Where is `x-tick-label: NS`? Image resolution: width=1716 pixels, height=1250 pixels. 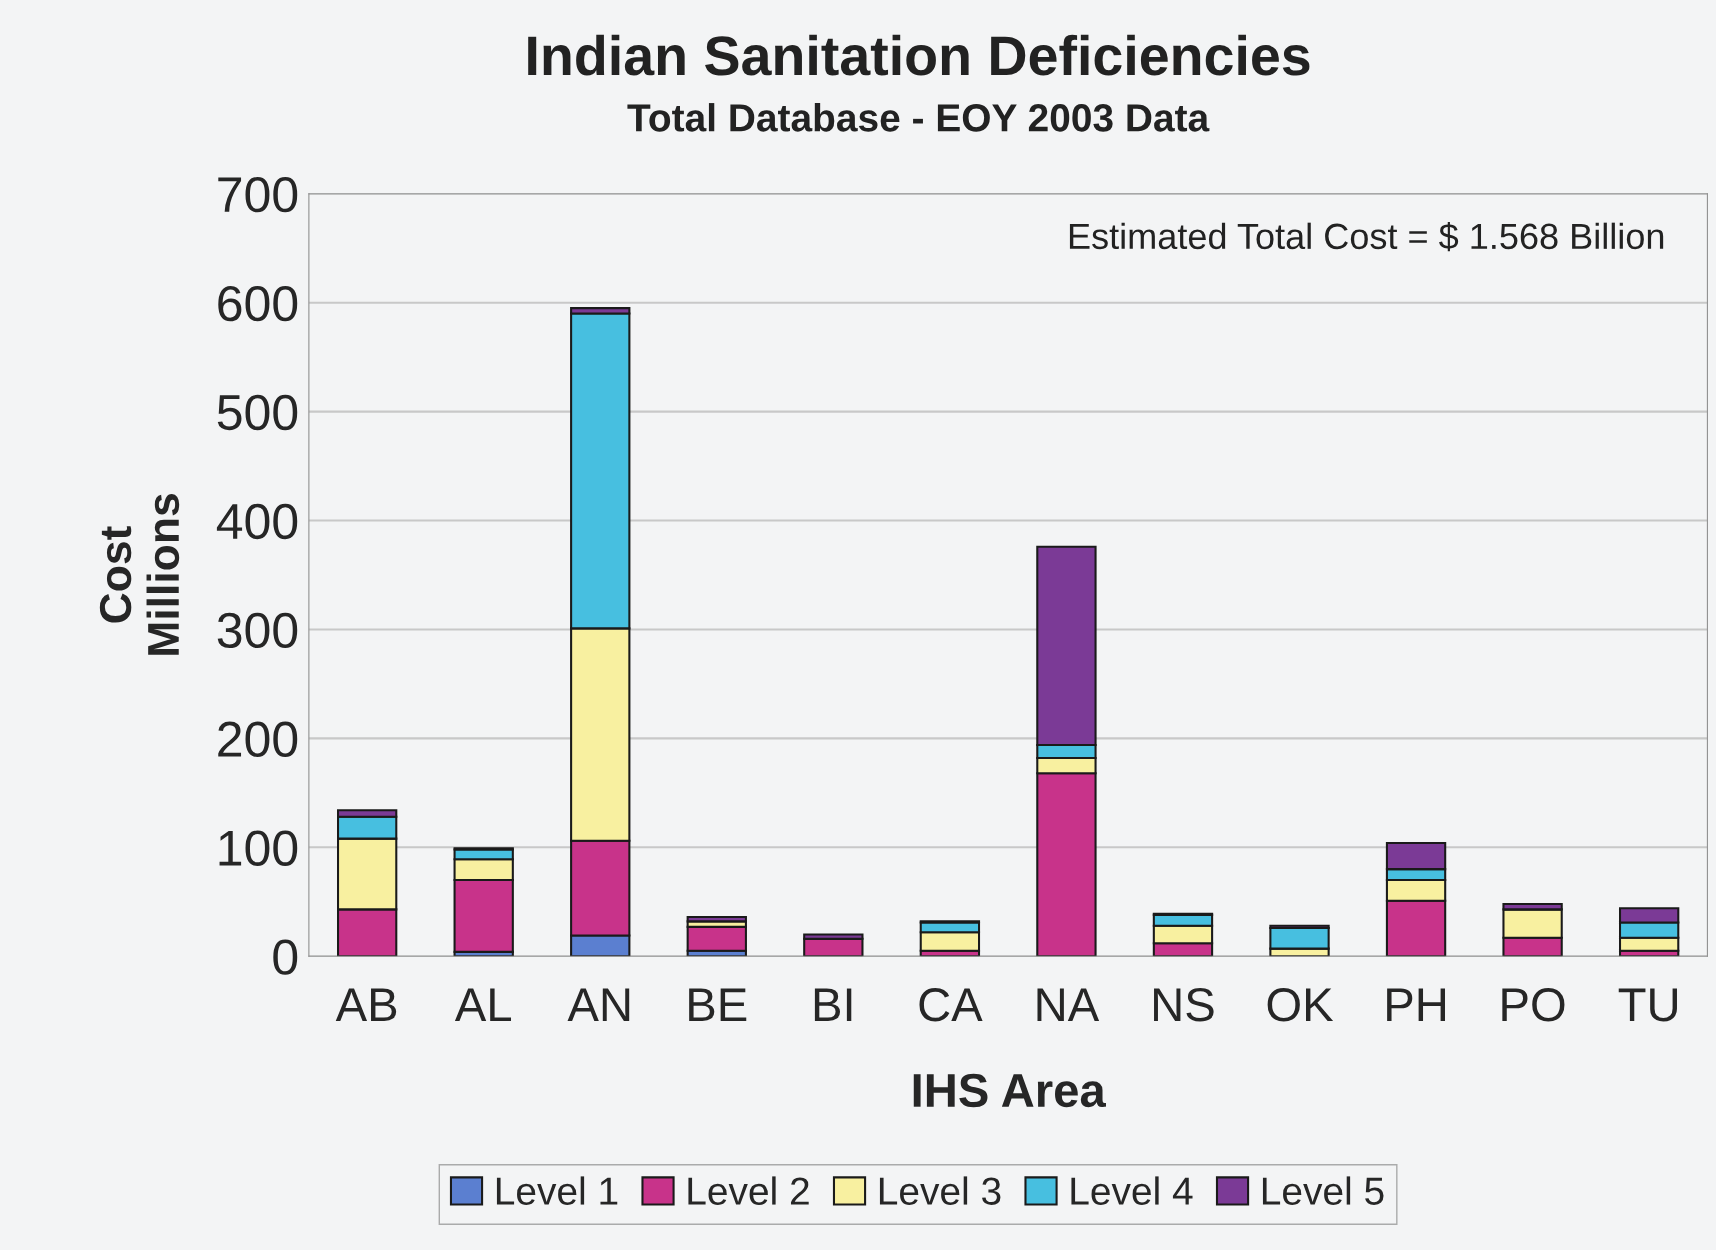 x-tick-label: NS is located at coordinates (1184, 1005).